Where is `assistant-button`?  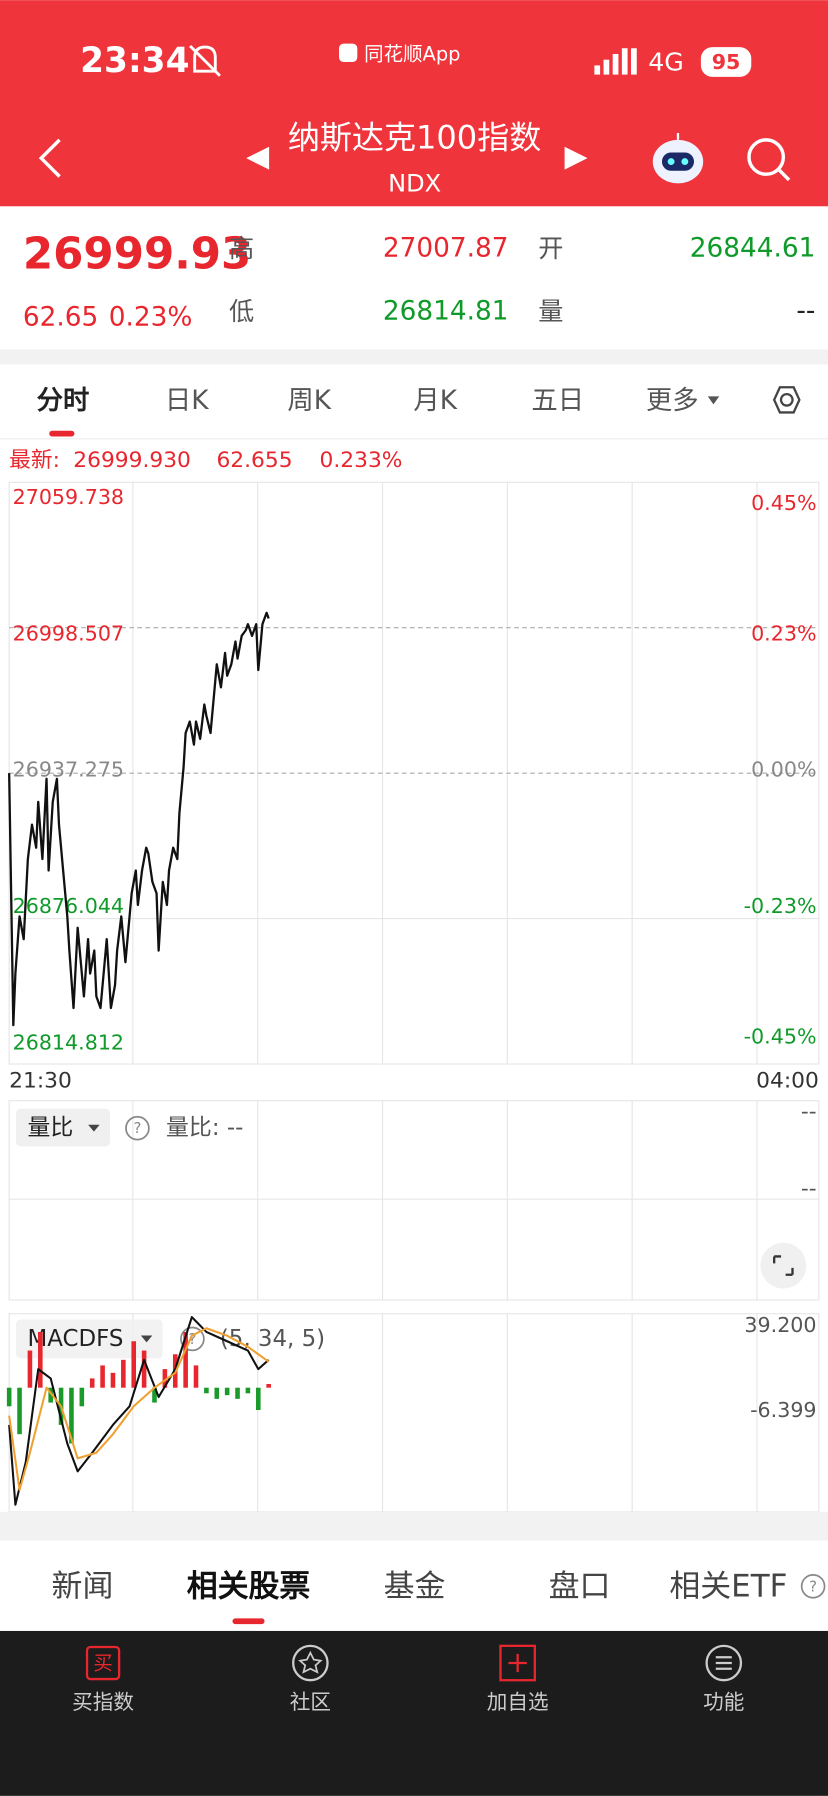 assistant-button is located at coordinates (678, 158).